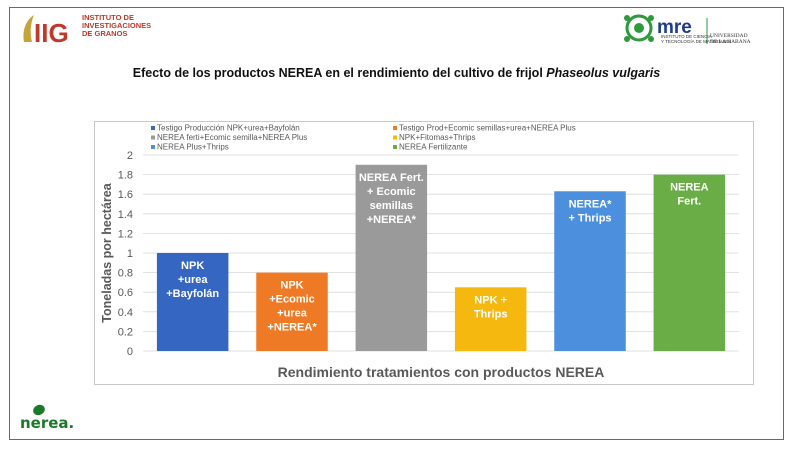  I want to click on iig-logo-text: INSTITUTO DE INVESTIGACIONES DE GRANOS, so click(116, 26).